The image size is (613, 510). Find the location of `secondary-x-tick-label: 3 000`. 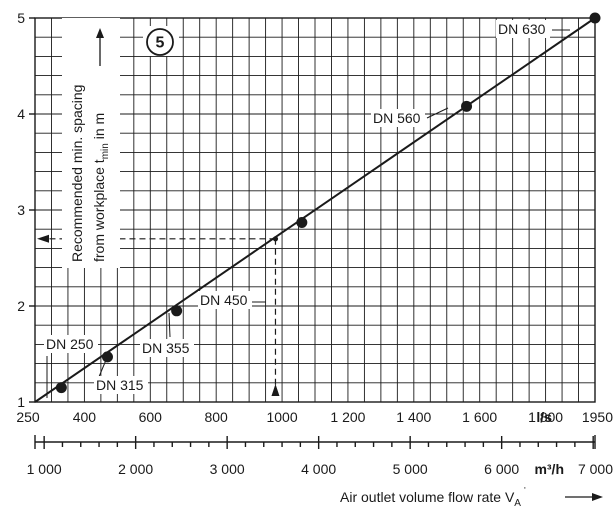

secondary-x-tick-label: 3 000 is located at coordinates (227, 469).